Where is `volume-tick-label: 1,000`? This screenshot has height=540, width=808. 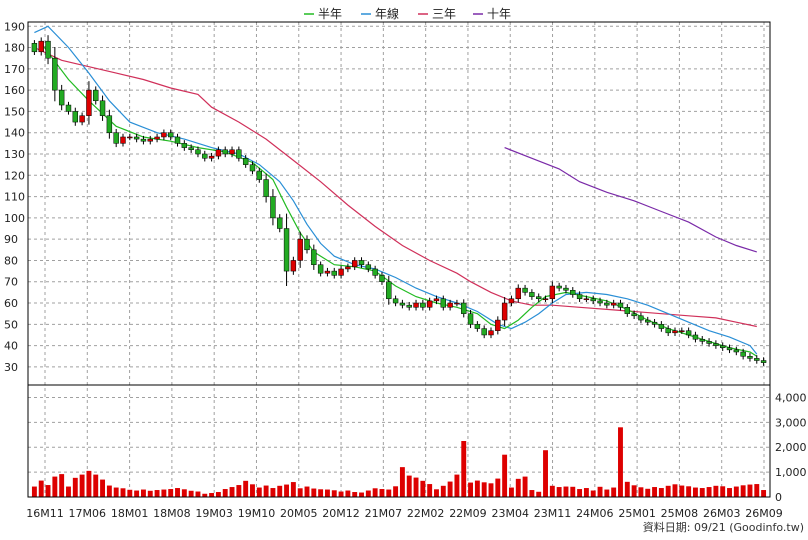 volume-tick-label: 1,000 is located at coordinates (791, 472).